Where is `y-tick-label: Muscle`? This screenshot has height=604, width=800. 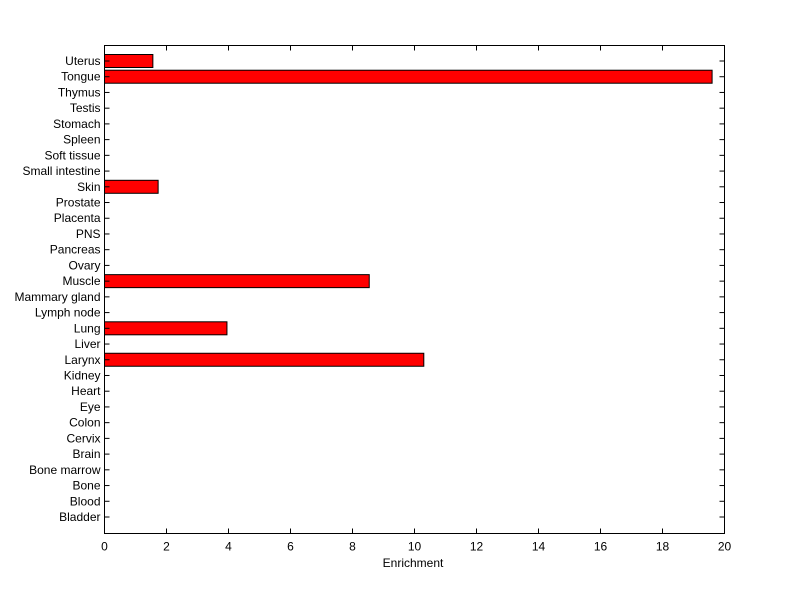
y-tick-label: Muscle is located at coordinates (81, 281).